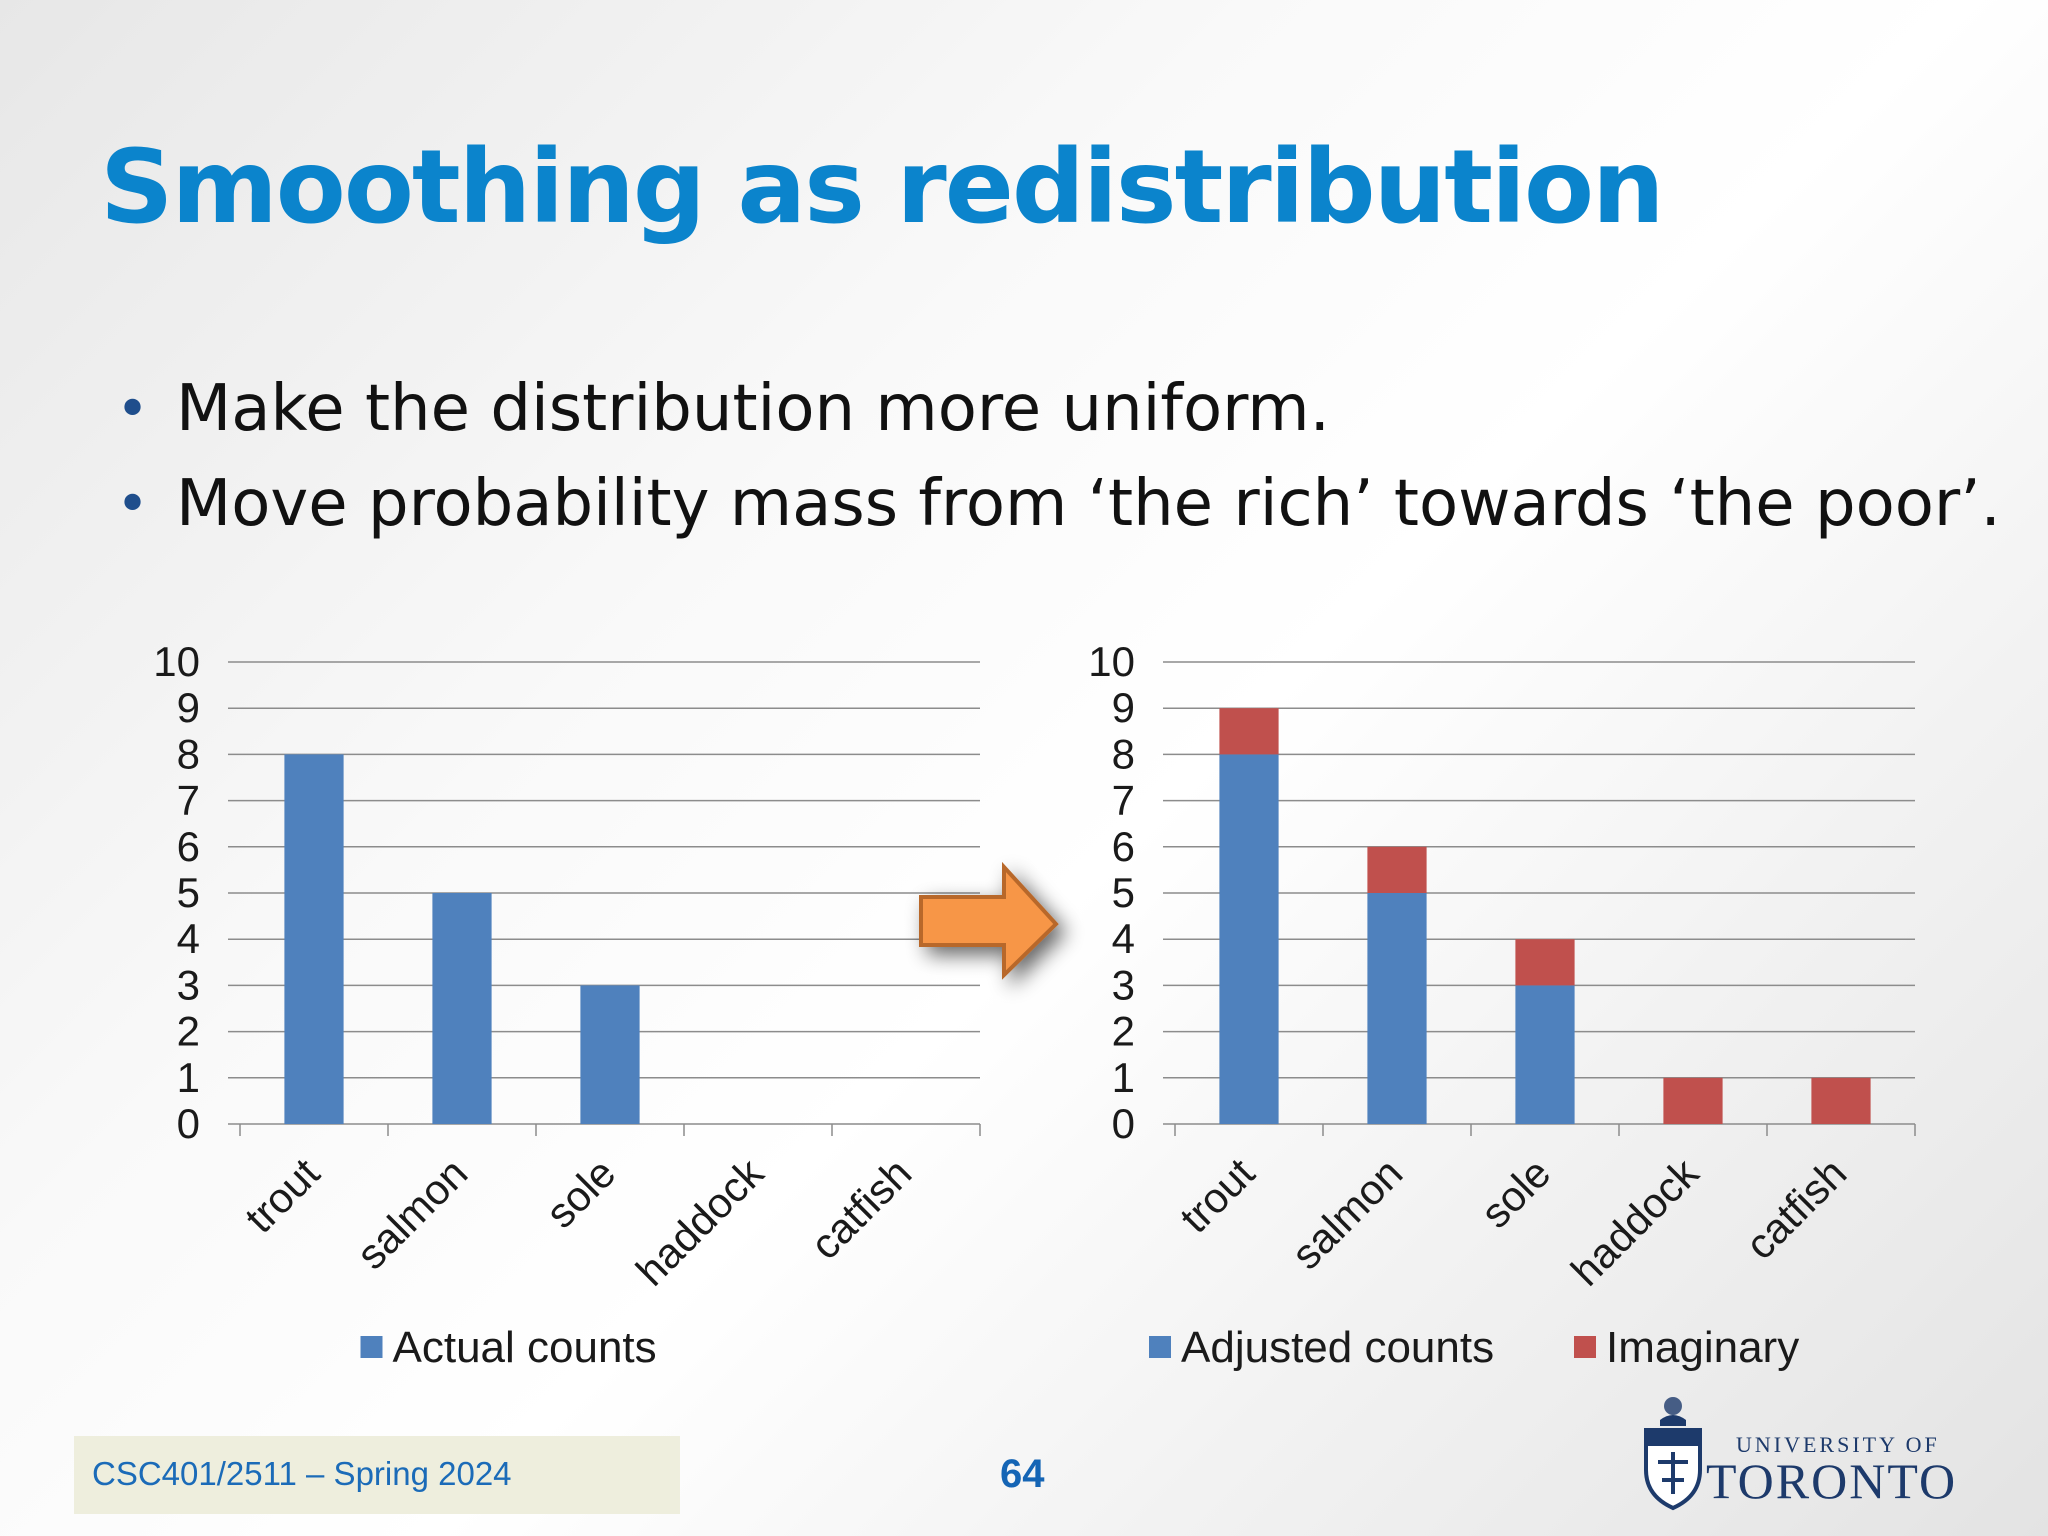 The height and width of the screenshot is (1536, 2048). I want to click on legend-label: Actual counts, so click(525, 1347).